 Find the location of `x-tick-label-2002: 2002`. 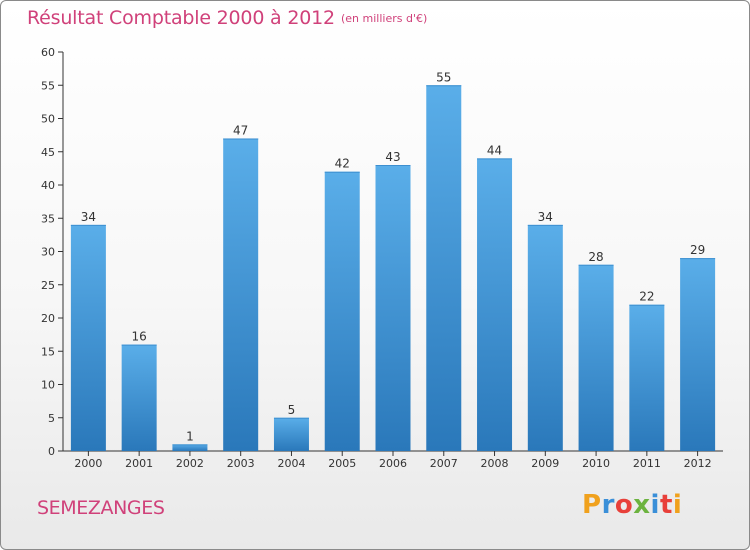

x-tick-label-2002: 2002 is located at coordinates (190, 463).